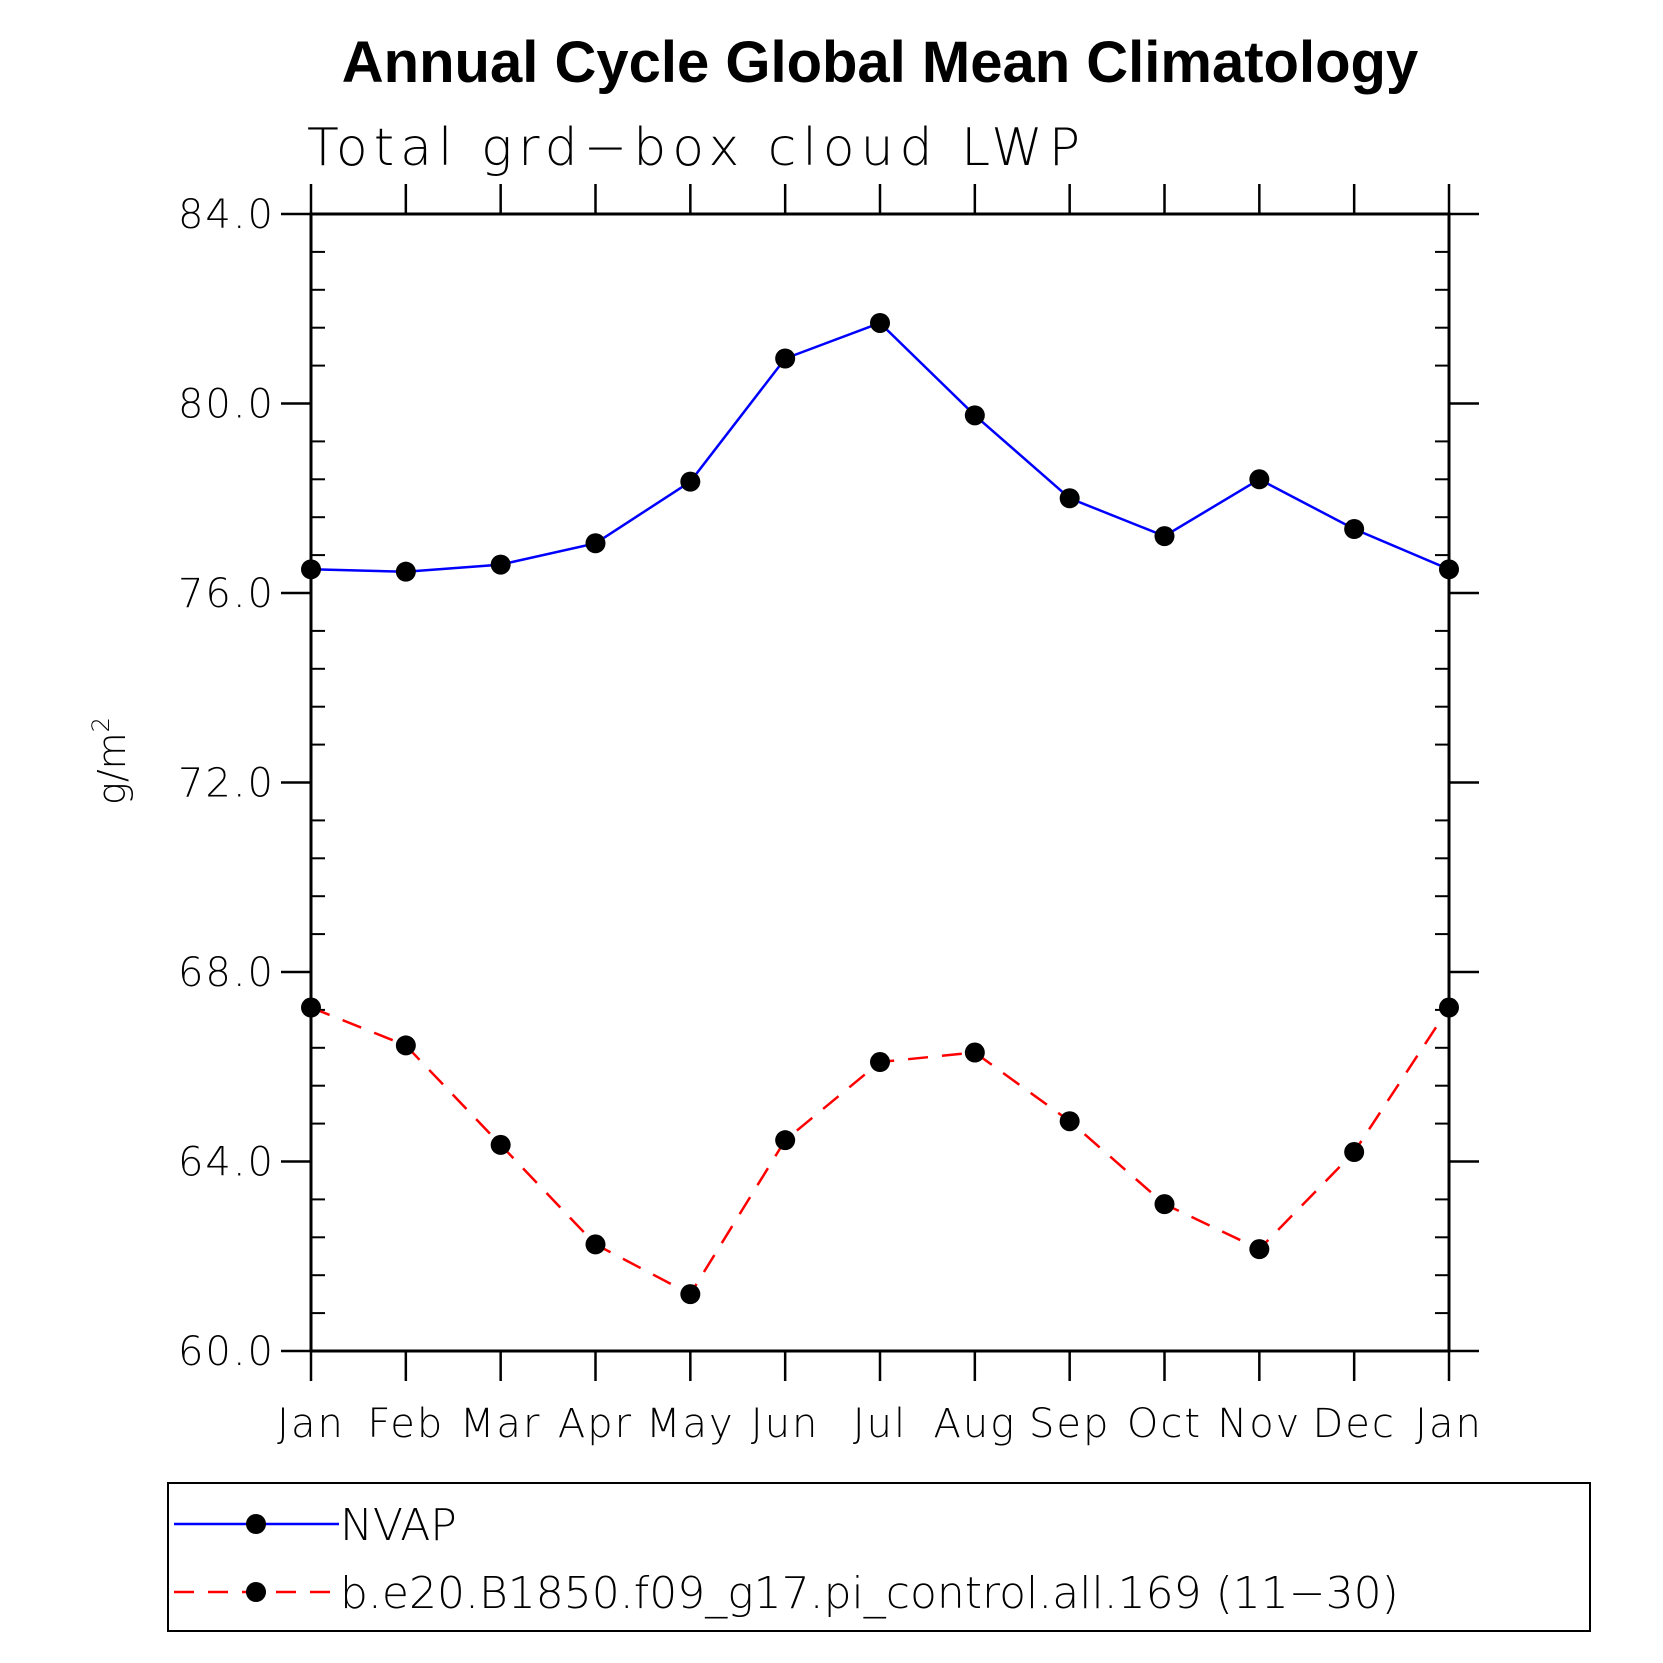 This screenshot has width=1663, height=1663. Describe the element at coordinates (595, 1424) in the screenshot. I see `x-tick-label: Apr` at that location.